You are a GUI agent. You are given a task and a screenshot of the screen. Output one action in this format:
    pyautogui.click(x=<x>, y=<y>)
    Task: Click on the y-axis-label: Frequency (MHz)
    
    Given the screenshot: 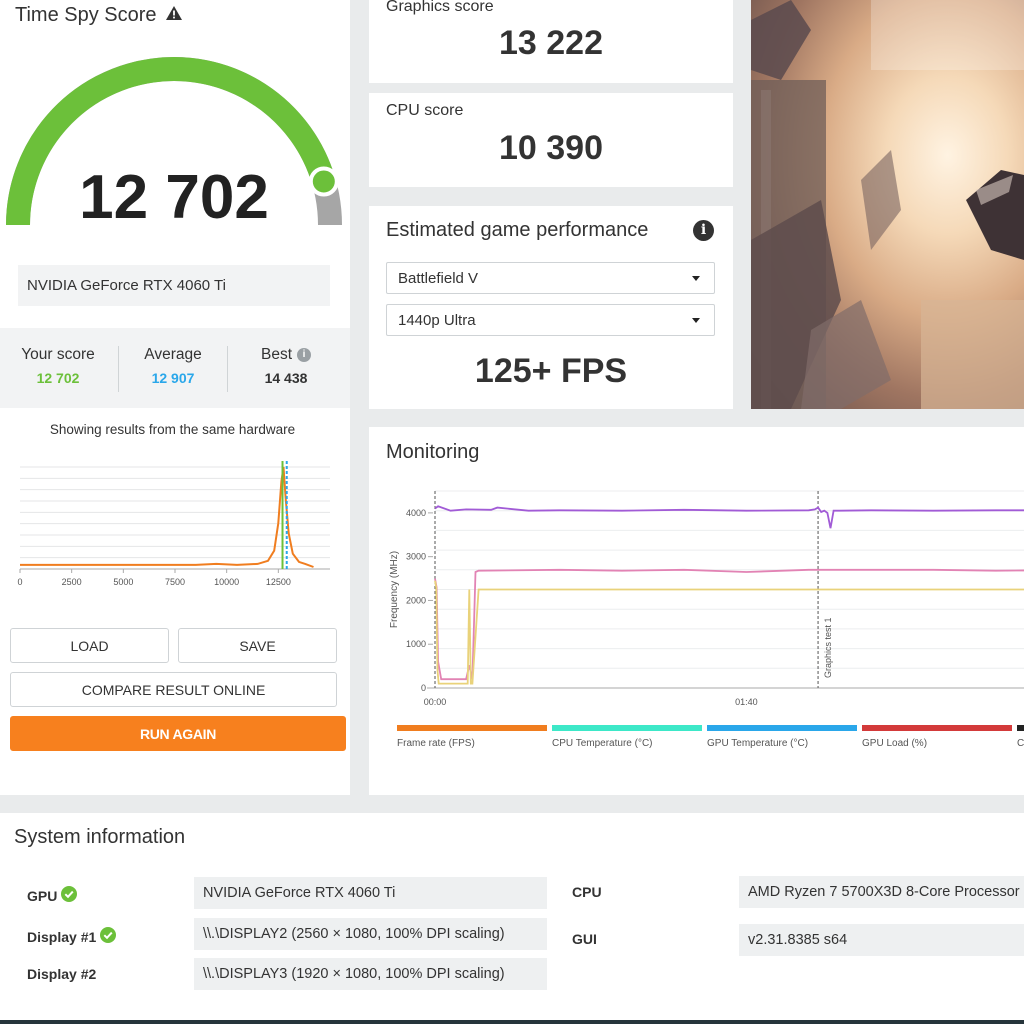 What is the action you would take?
    pyautogui.click(x=394, y=589)
    